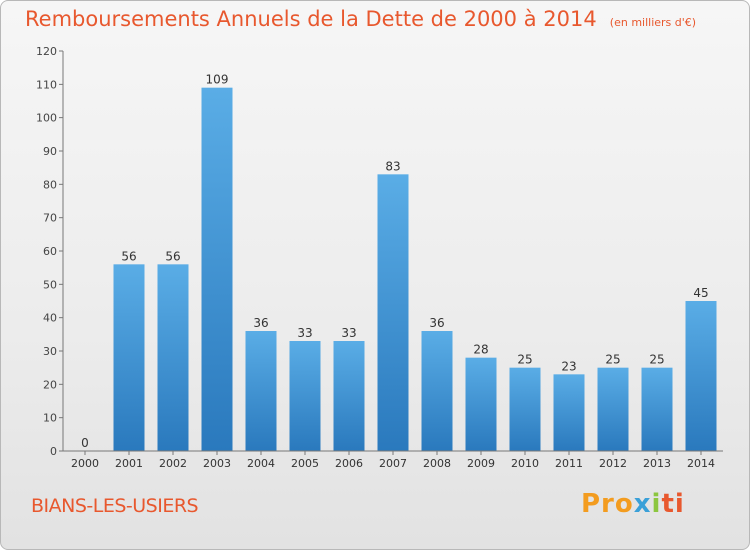 This screenshot has height=550, width=750. I want to click on x-tick-label-2006: 2006, so click(349, 463).